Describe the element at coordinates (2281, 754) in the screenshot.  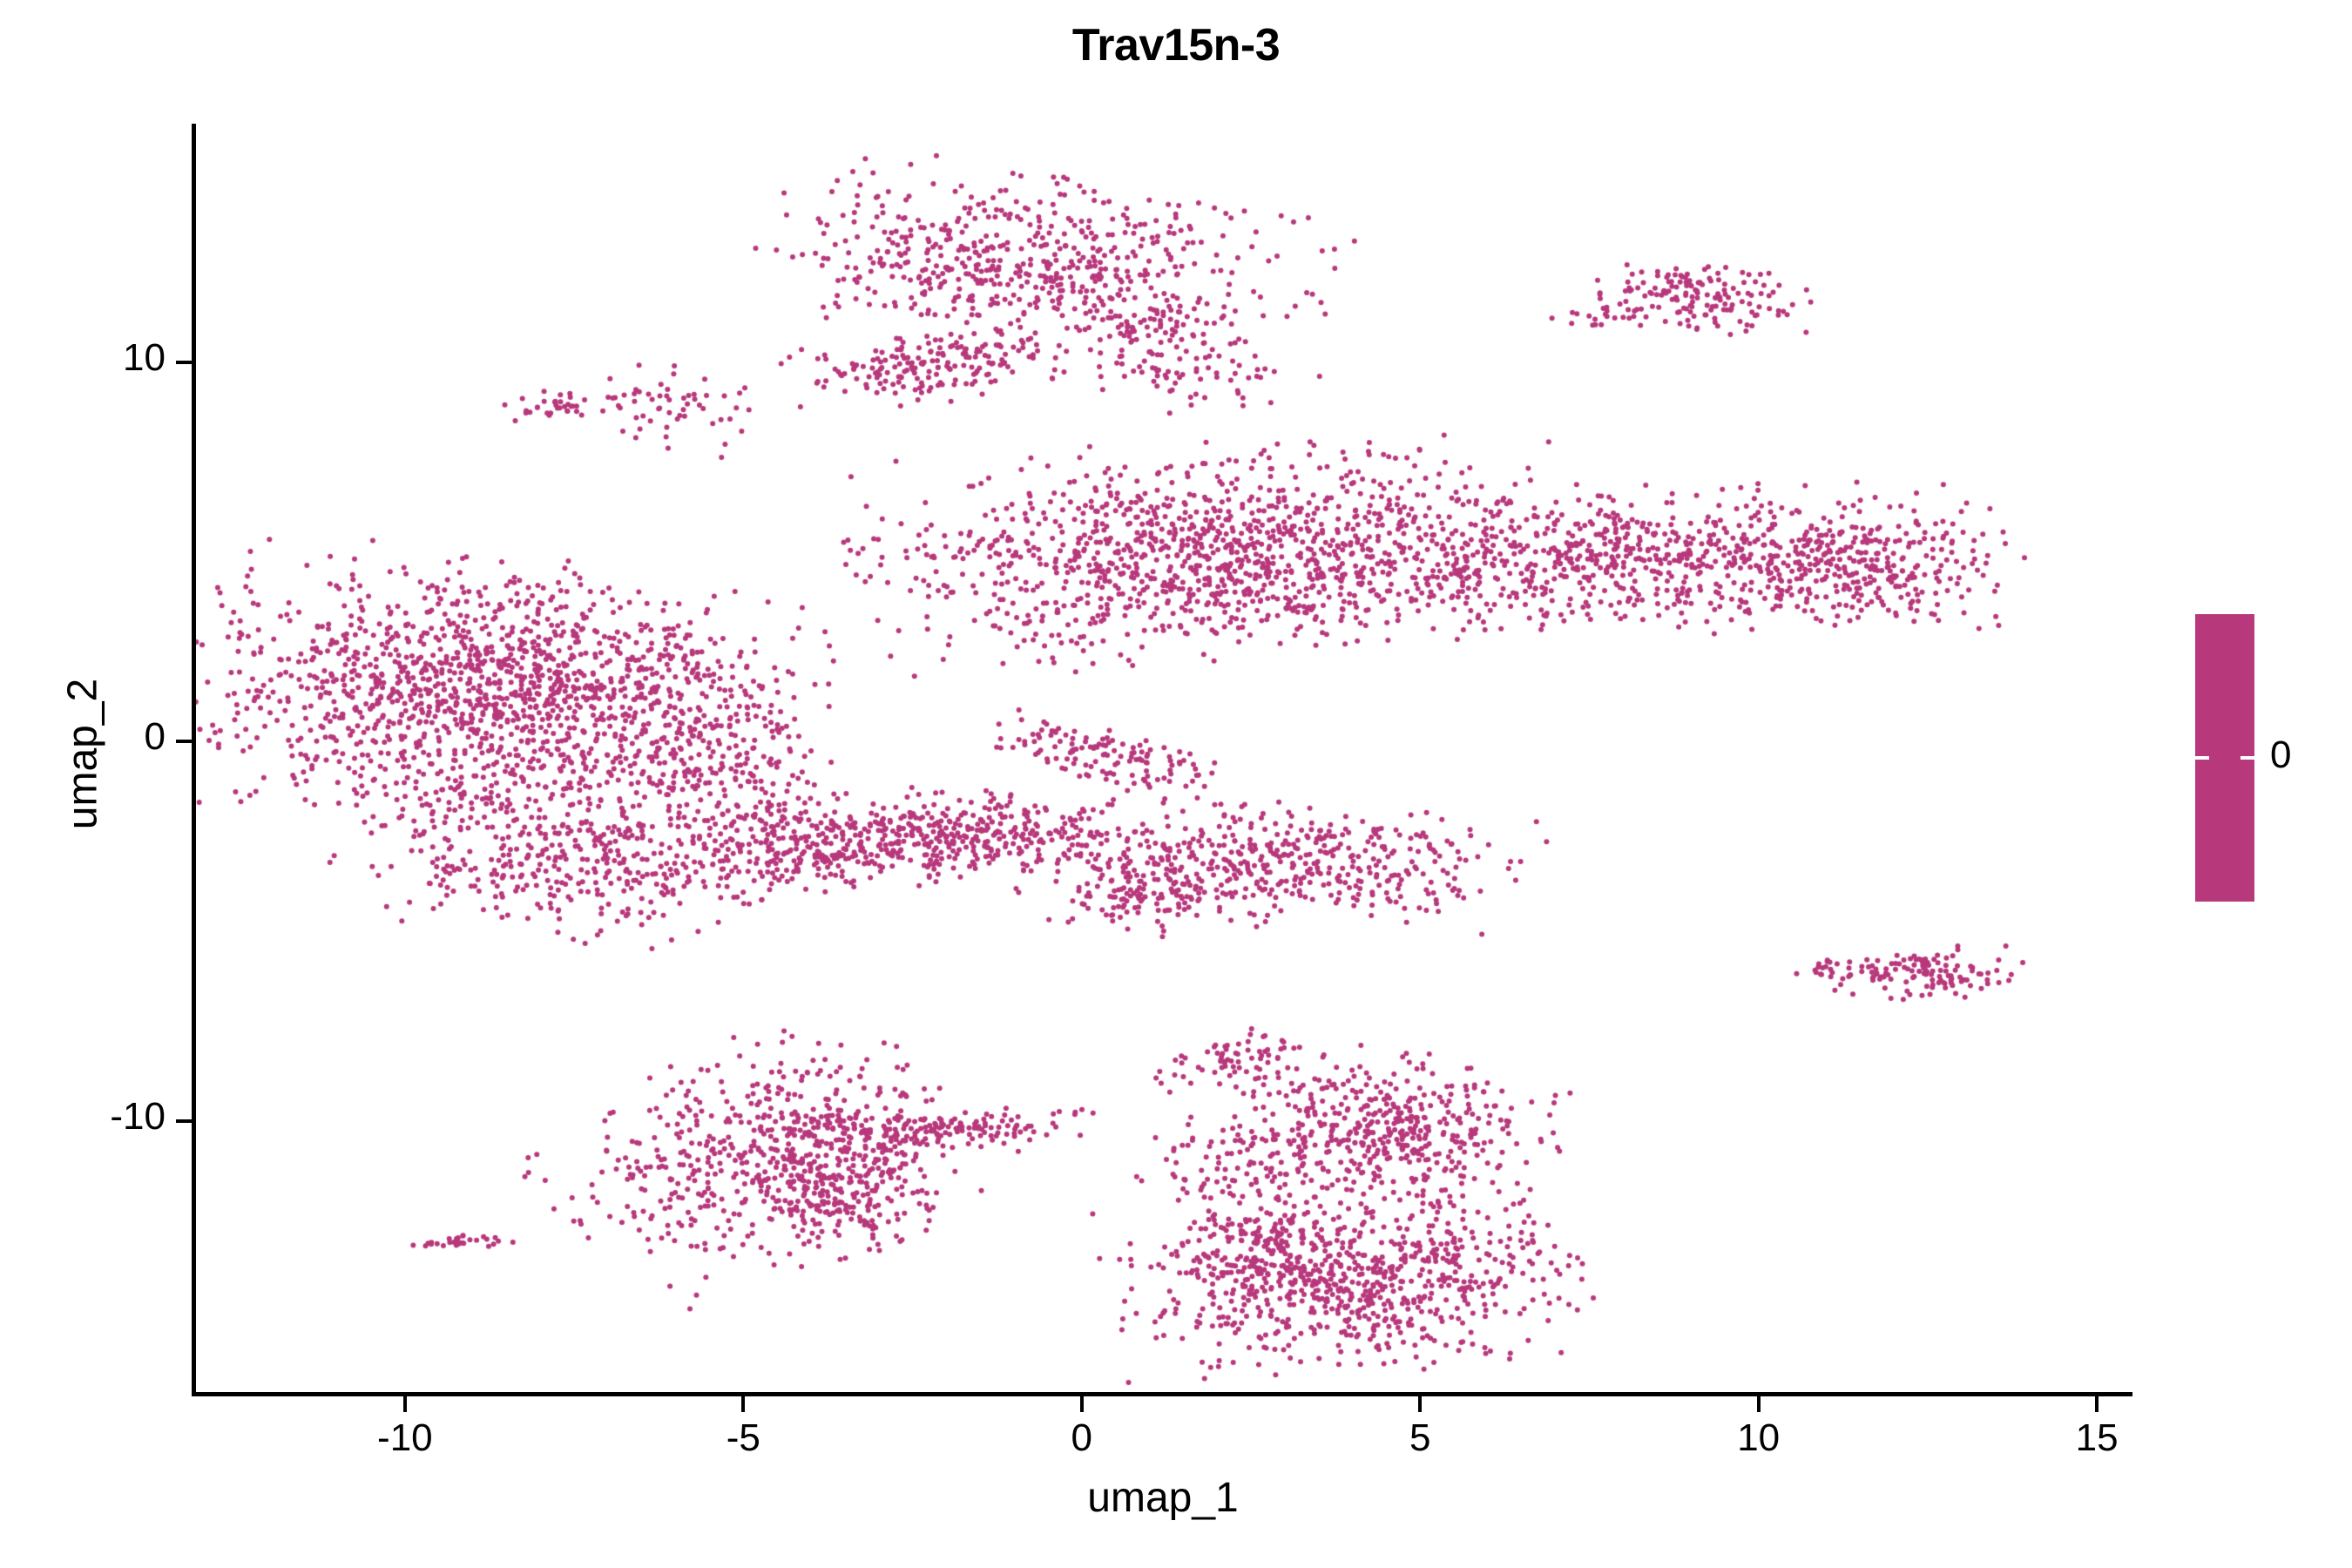
I see `colorbar-tick-label: 0` at that location.